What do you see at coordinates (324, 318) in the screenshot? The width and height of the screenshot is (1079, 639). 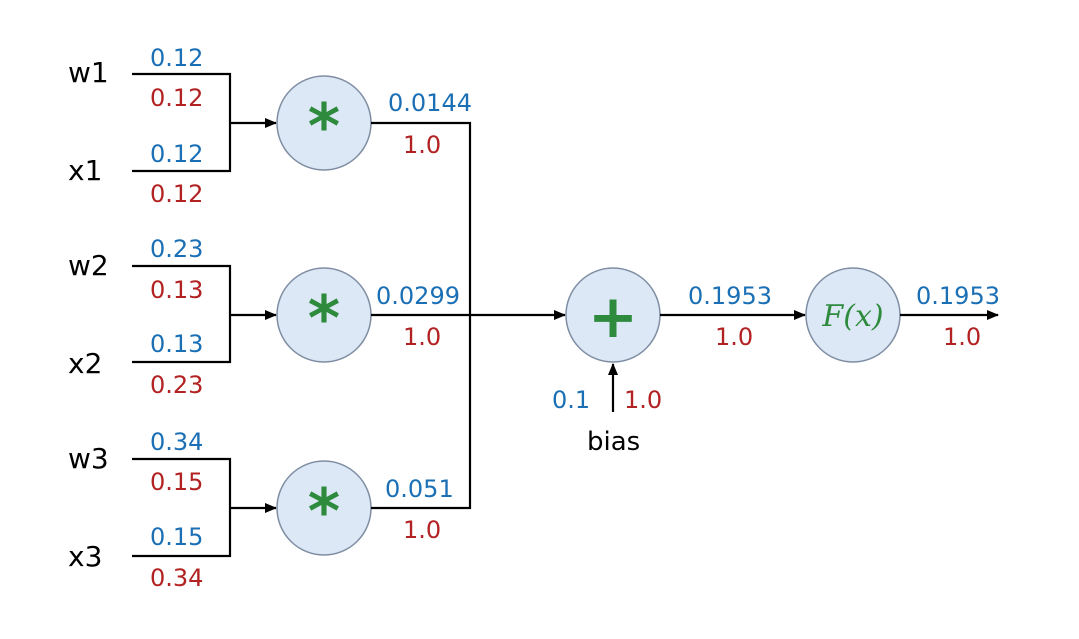 I see `multiply-symbol-2: *` at bounding box center [324, 318].